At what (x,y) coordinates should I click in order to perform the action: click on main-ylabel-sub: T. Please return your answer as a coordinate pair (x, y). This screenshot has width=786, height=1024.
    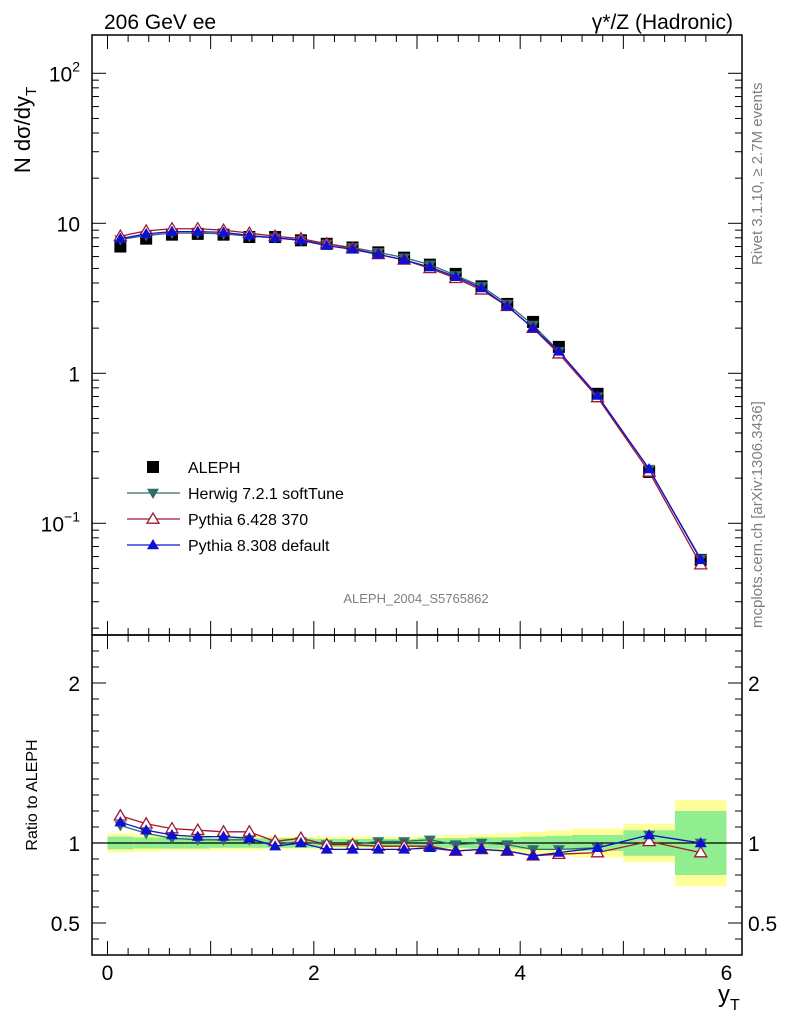
    Looking at the image, I should click on (31, 91).